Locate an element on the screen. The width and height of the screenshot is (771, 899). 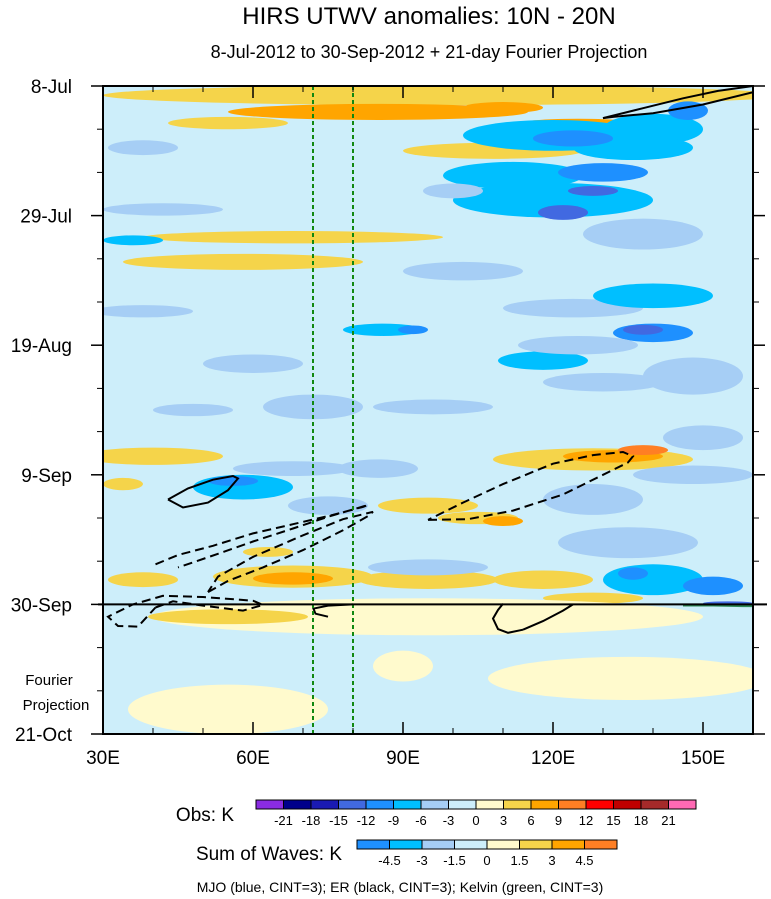
y-tick-label-3: 9-Sep is located at coordinates (46, 476).